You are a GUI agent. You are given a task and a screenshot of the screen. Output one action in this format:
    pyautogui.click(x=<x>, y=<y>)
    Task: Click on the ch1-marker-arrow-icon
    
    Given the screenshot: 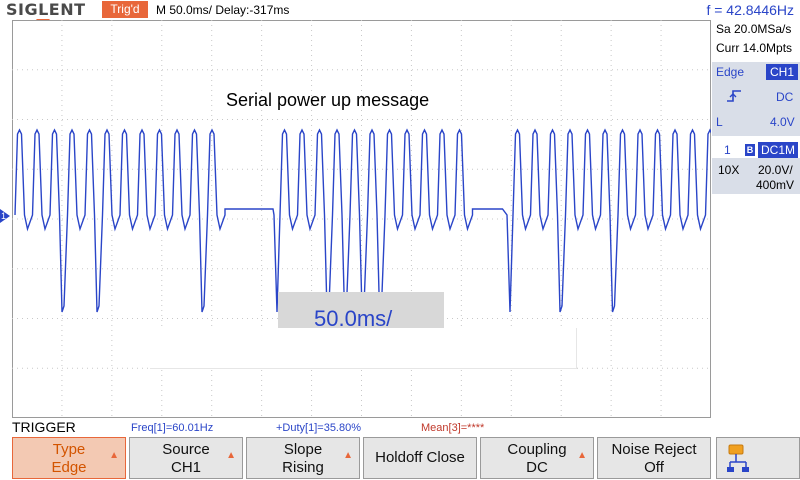 What is the action you would take?
    pyautogui.click(x=5, y=216)
    